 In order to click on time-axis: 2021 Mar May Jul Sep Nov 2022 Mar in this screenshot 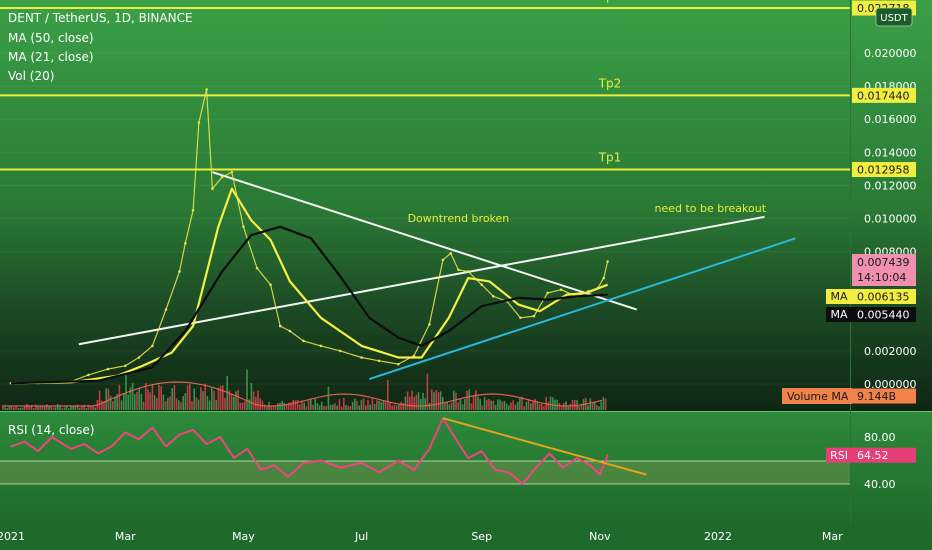, I will do `click(421, 536)`.